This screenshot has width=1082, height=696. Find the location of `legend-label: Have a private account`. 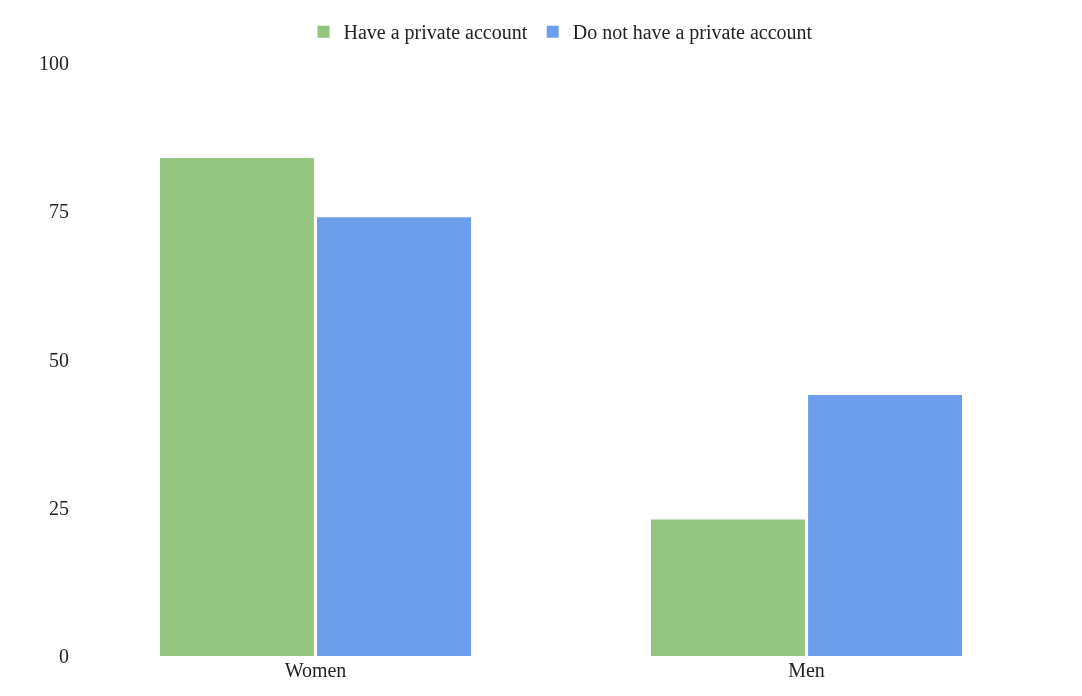

legend-label: Have a private account is located at coordinates (435, 33).